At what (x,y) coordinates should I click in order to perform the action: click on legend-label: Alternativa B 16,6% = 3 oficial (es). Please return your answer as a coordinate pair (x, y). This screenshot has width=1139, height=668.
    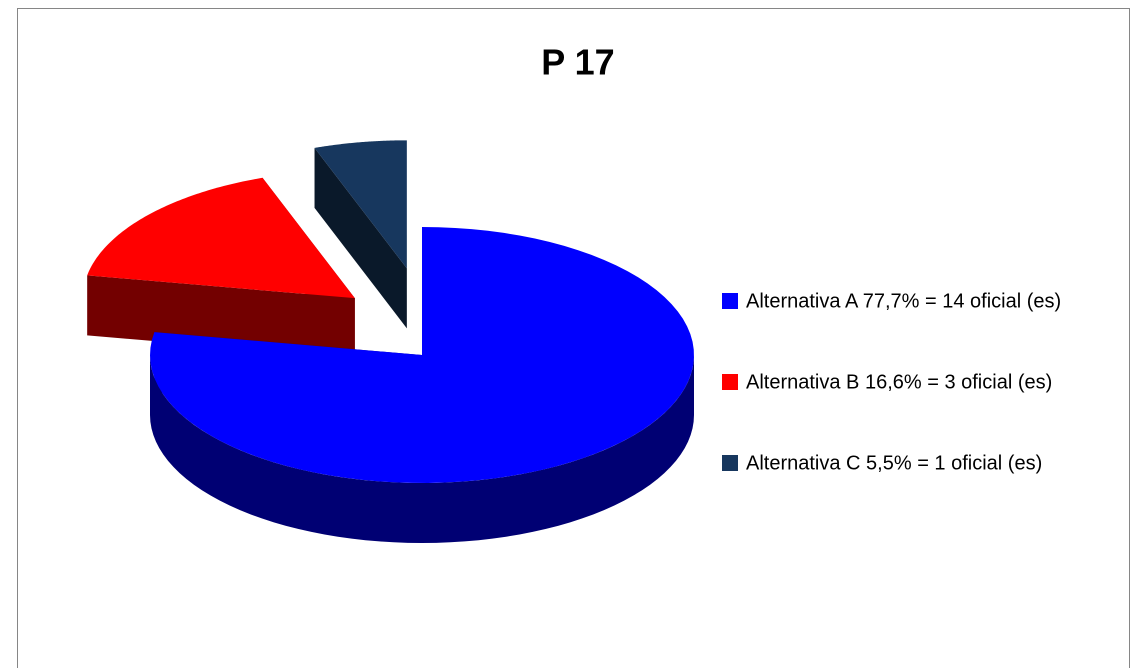
    Looking at the image, I should click on (899, 382).